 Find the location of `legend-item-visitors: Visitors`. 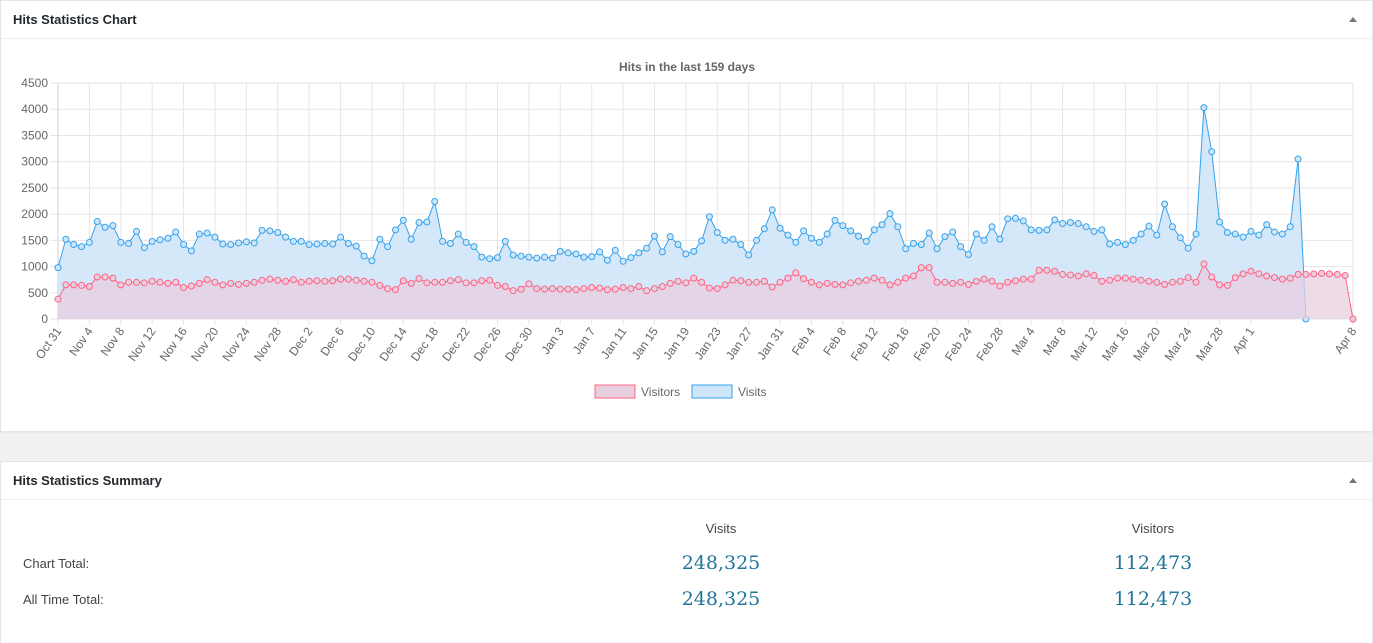

legend-item-visitors: Visitors is located at coordinates (637, 391).